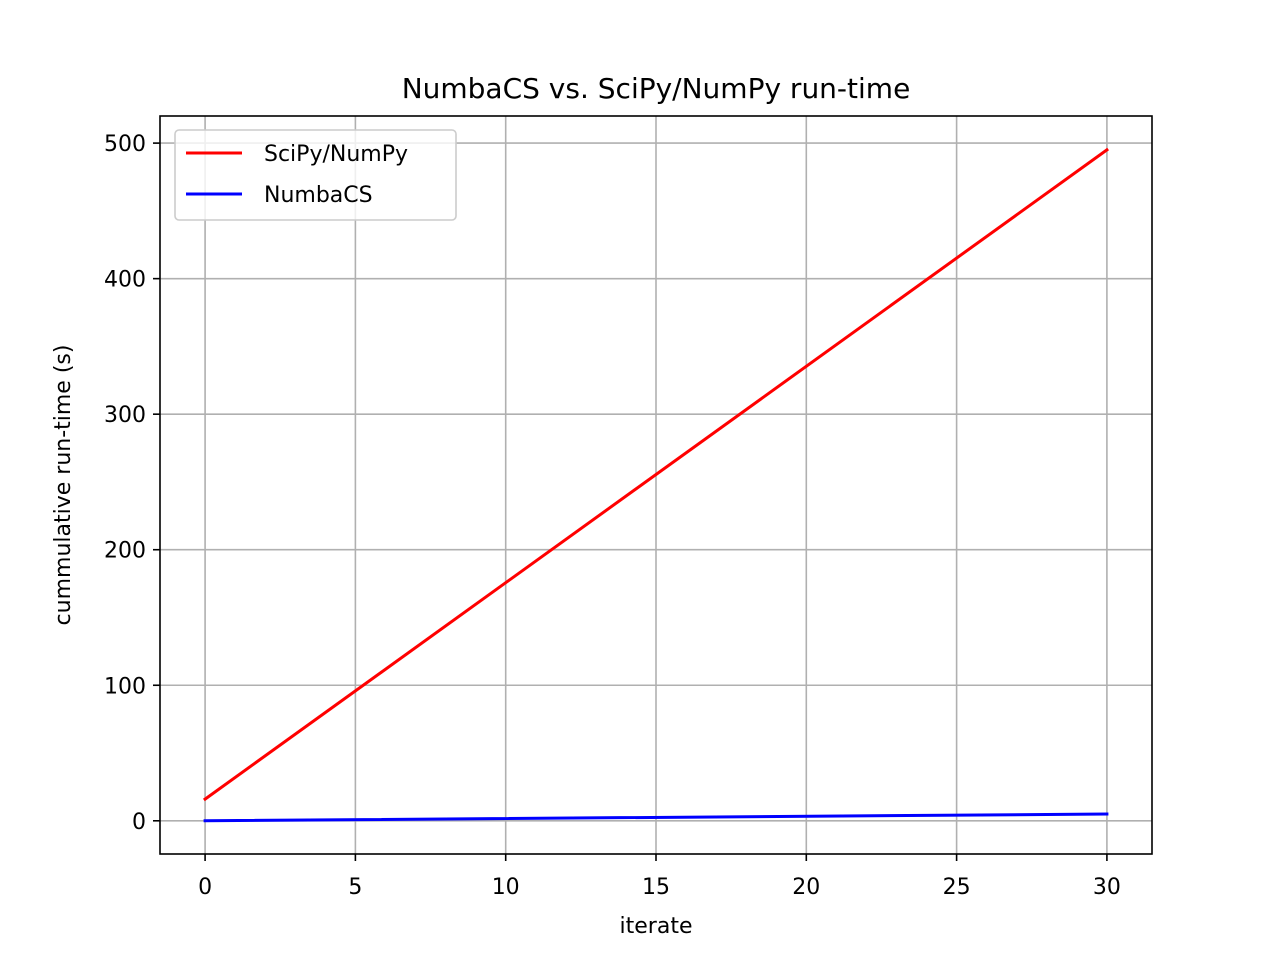 The image size is (1280, 960). Describe the element at coordinates (355, 887) in the screenshot. I see `x-tick-label: 5` at that location.